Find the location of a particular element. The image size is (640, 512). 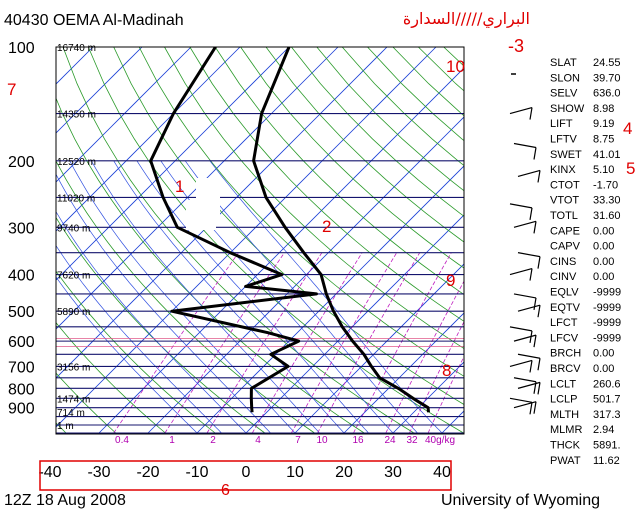

index-value: 24.55 is located at coordinates (607, 63).